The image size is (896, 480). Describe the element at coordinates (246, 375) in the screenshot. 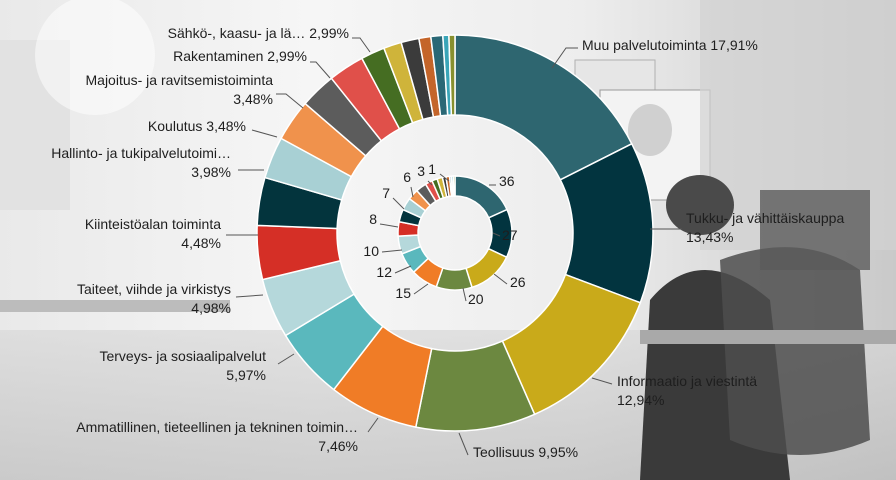

I see `outer-value-terveys-ja-sosiaalipalvelut-6: 5,97%` at that location.